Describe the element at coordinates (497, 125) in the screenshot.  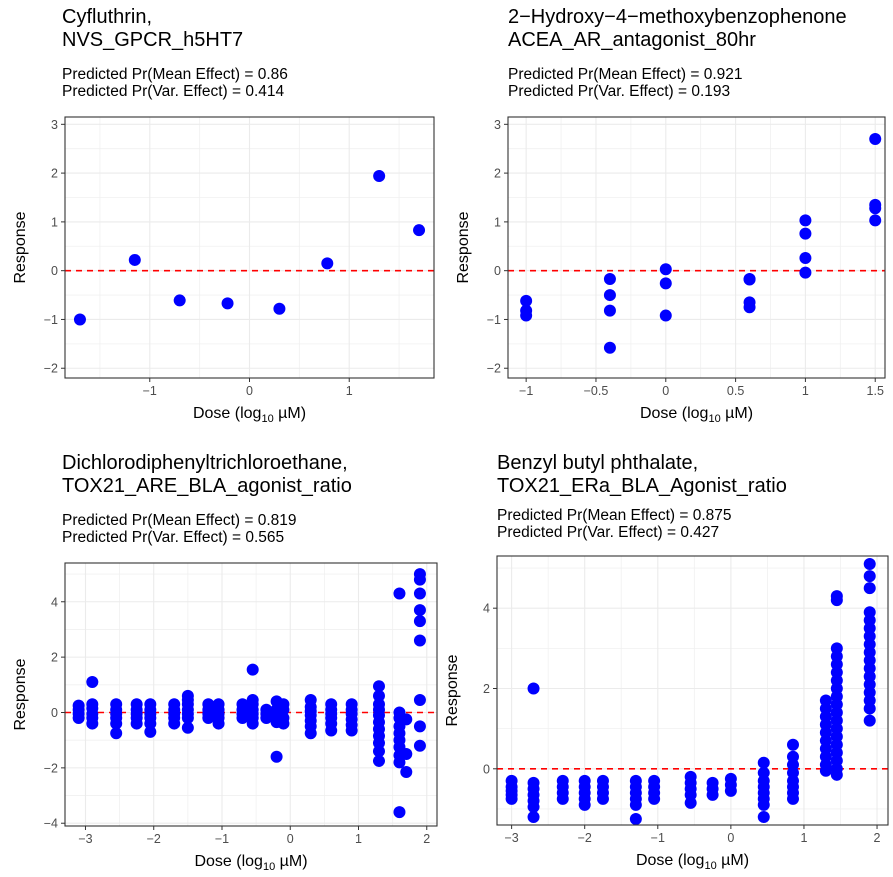
I see `y-tick-label: 3` at that location.